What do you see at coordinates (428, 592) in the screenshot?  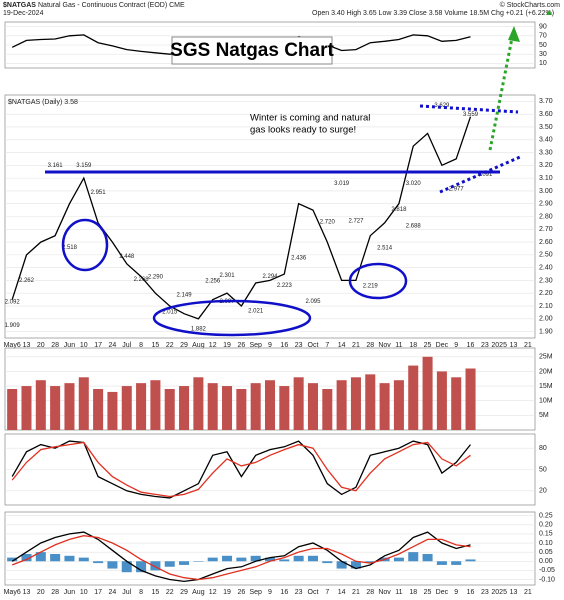 I see `x-tick-label: 25` at bounding box center [428, 592].